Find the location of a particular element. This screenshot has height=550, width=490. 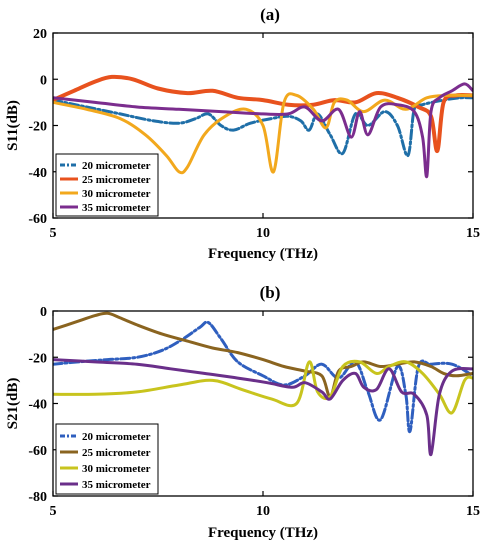

y-axis-label: S21(dB) is located at coordinates (13, 404).